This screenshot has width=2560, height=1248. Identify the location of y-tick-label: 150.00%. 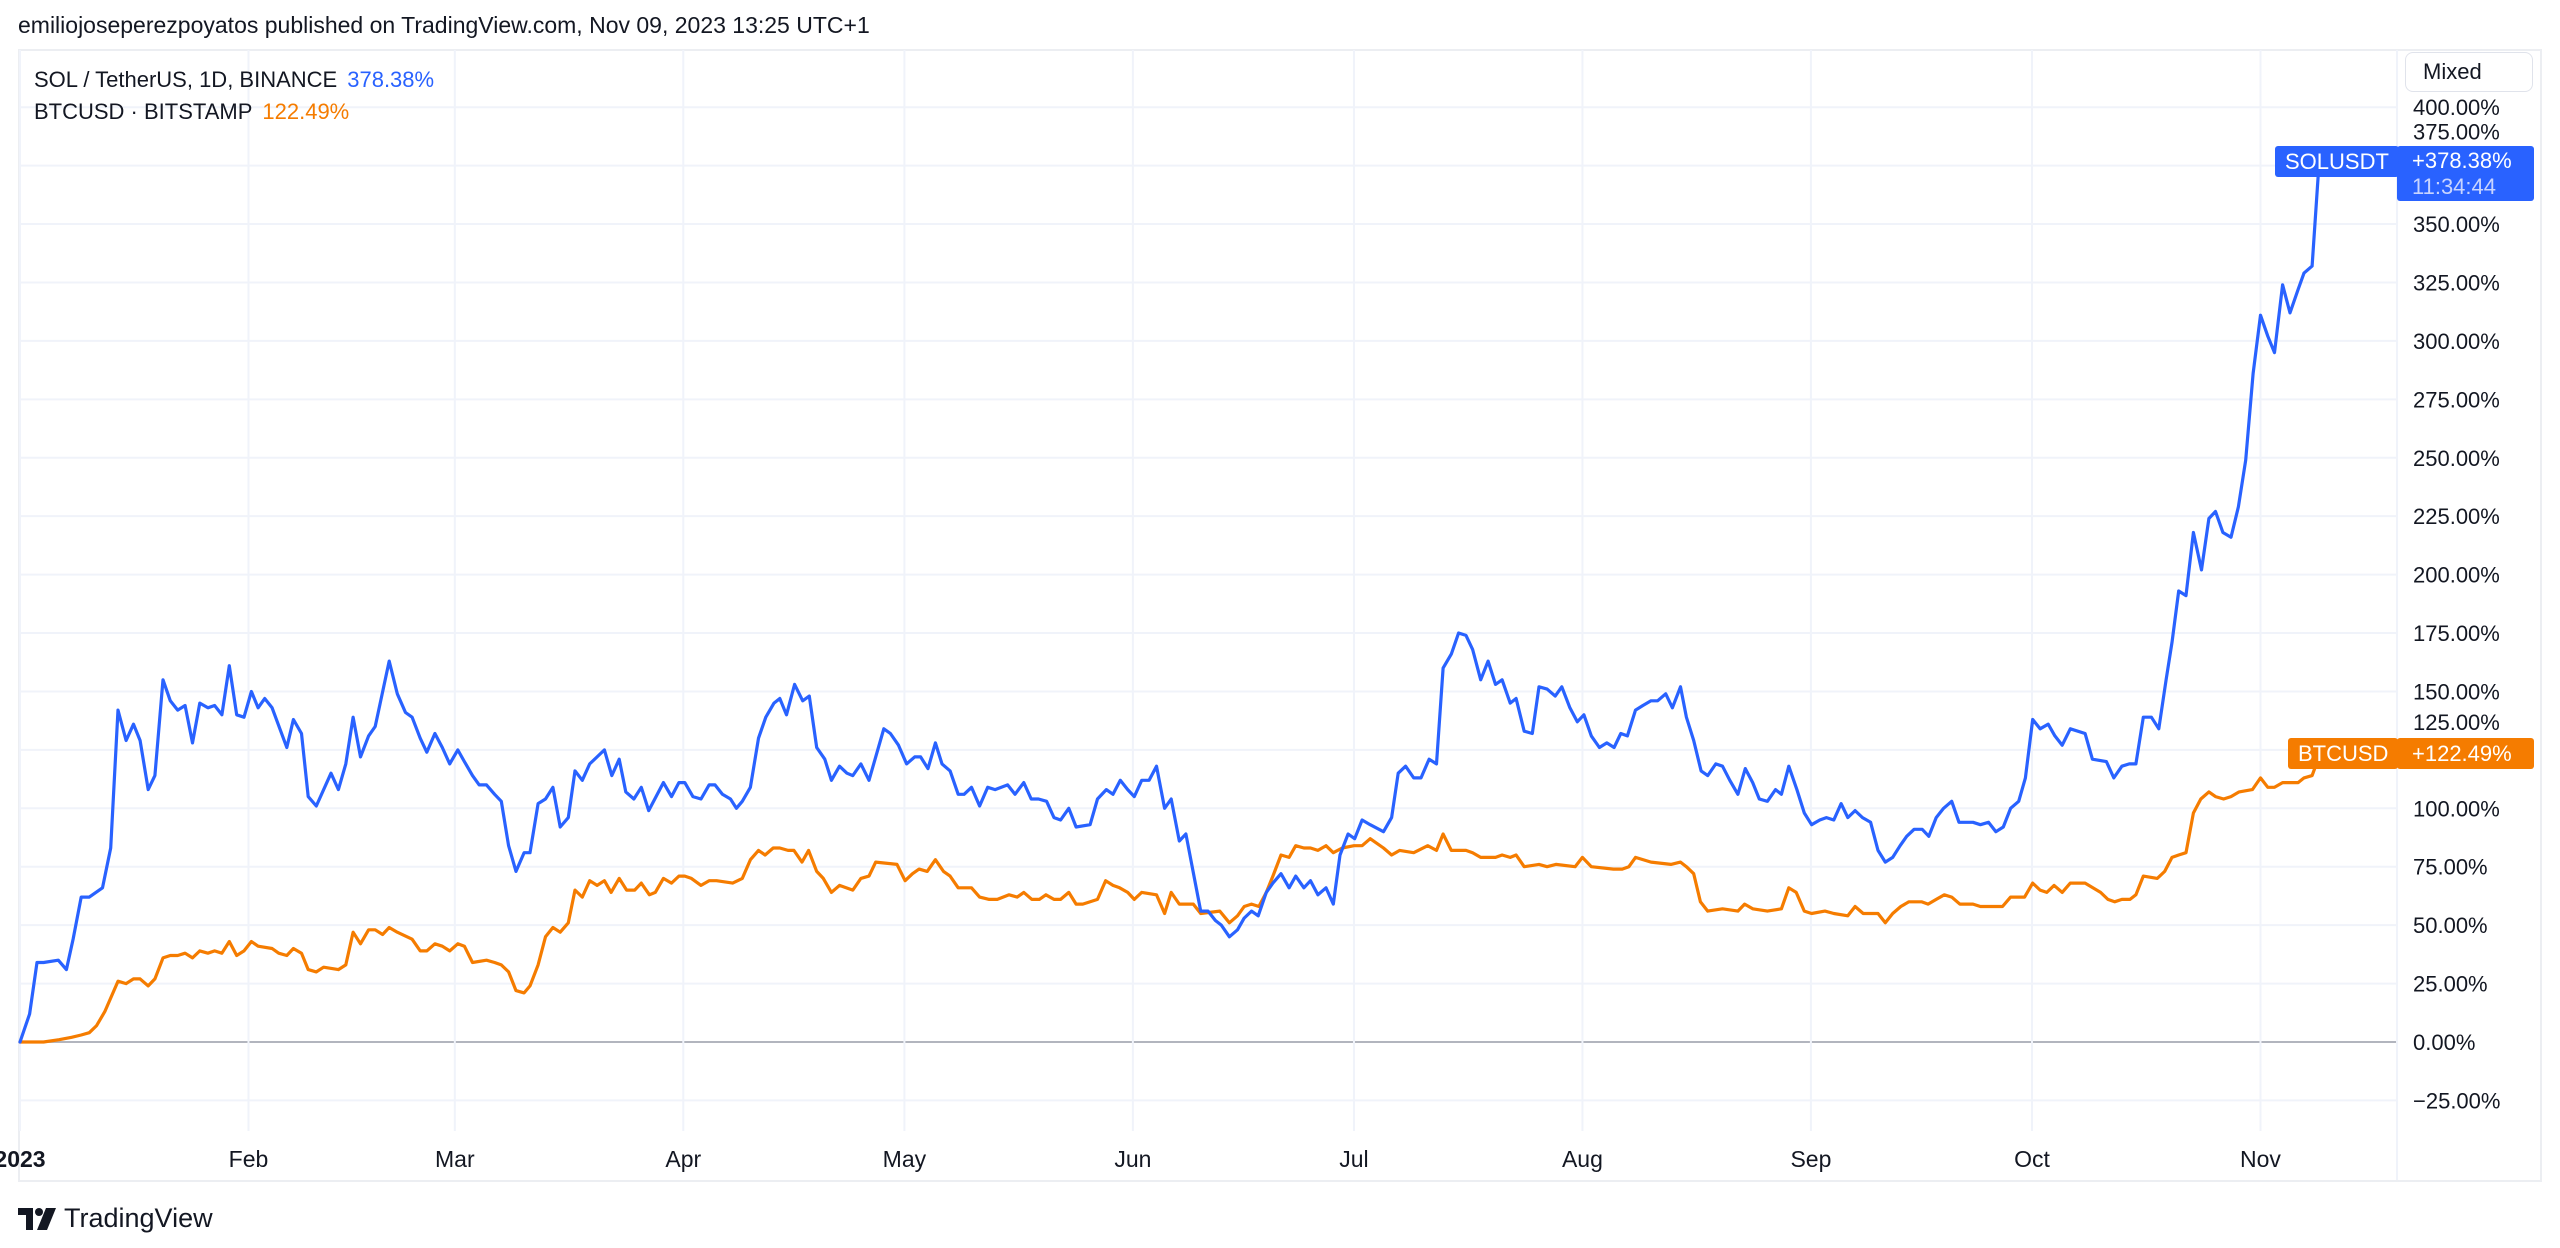
(2456, 691).